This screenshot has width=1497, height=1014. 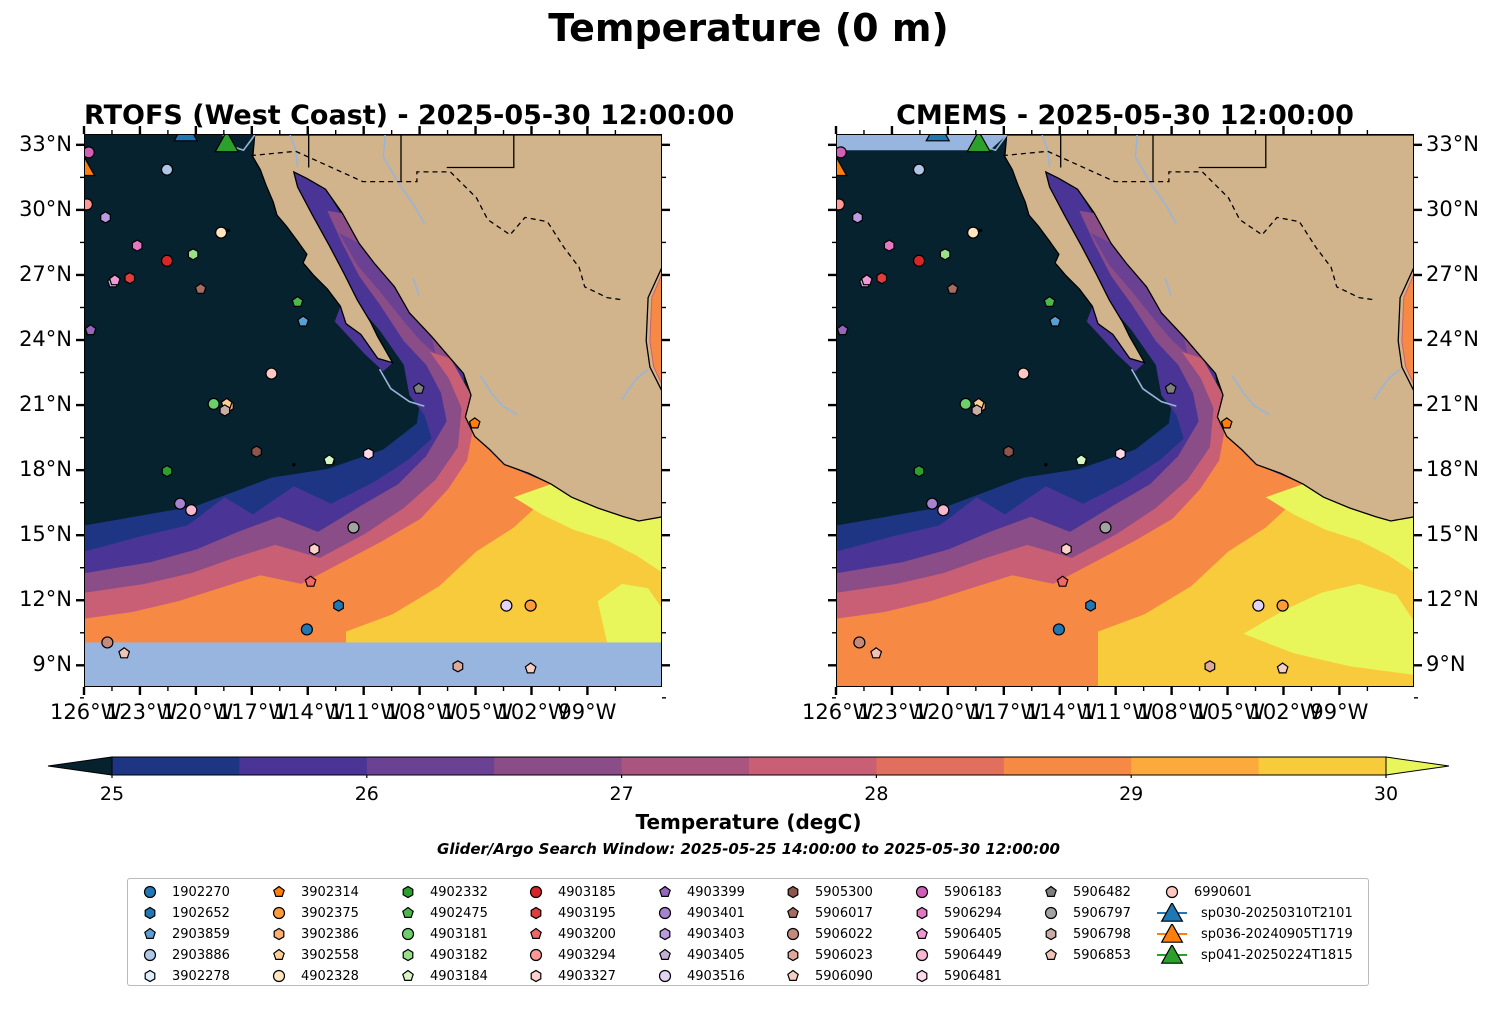 I want to click on legend-label: 4903185, so click(x=587, y=892).